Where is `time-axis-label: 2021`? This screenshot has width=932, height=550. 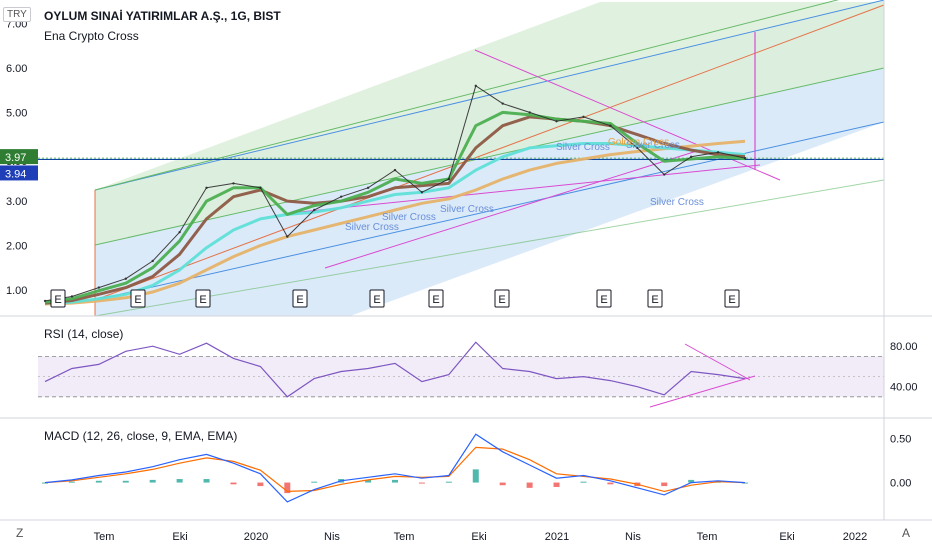 time-axis-label: 2021 is located at coordinates (557, 537).